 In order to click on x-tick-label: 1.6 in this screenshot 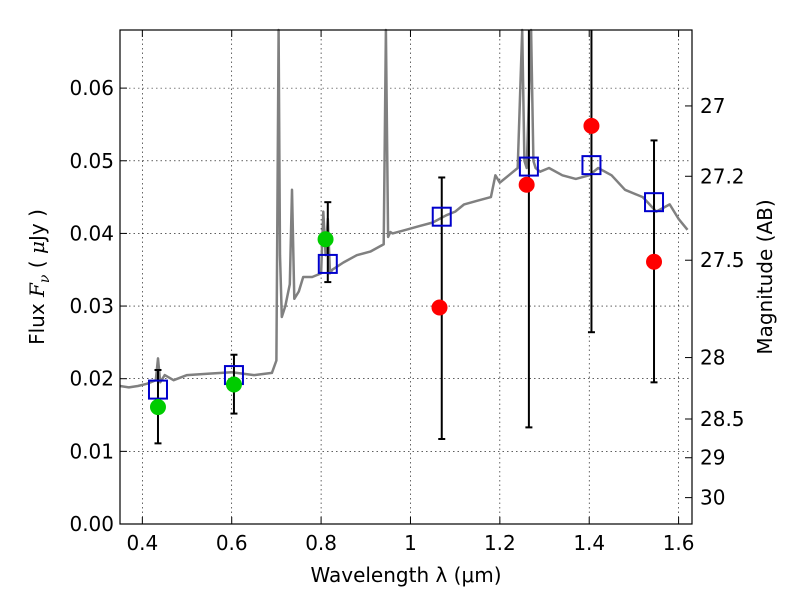, I will do `click(679, 543)`.